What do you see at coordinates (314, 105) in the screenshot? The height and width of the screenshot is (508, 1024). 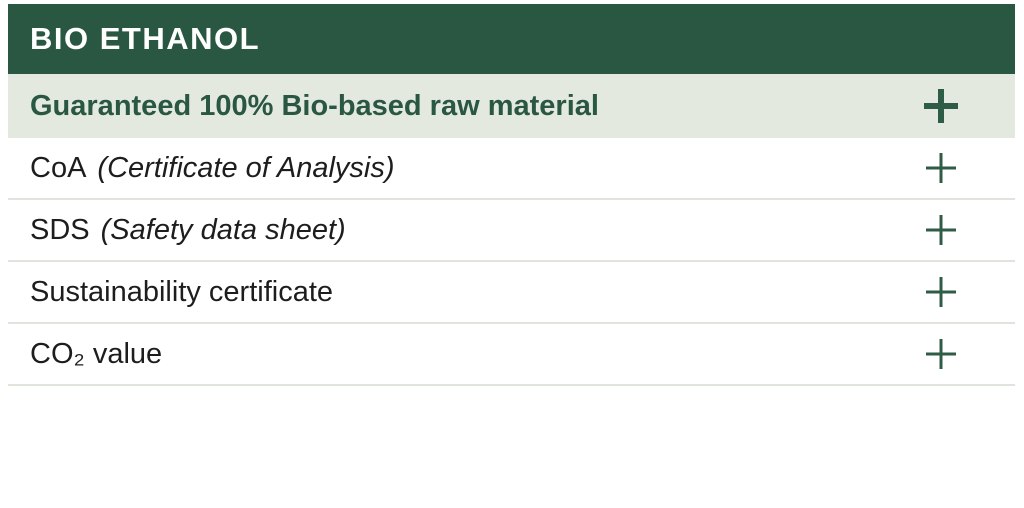 I see `row-label: Guaranteed 100% Bio-based raw material` at bounding box center [314, 105].